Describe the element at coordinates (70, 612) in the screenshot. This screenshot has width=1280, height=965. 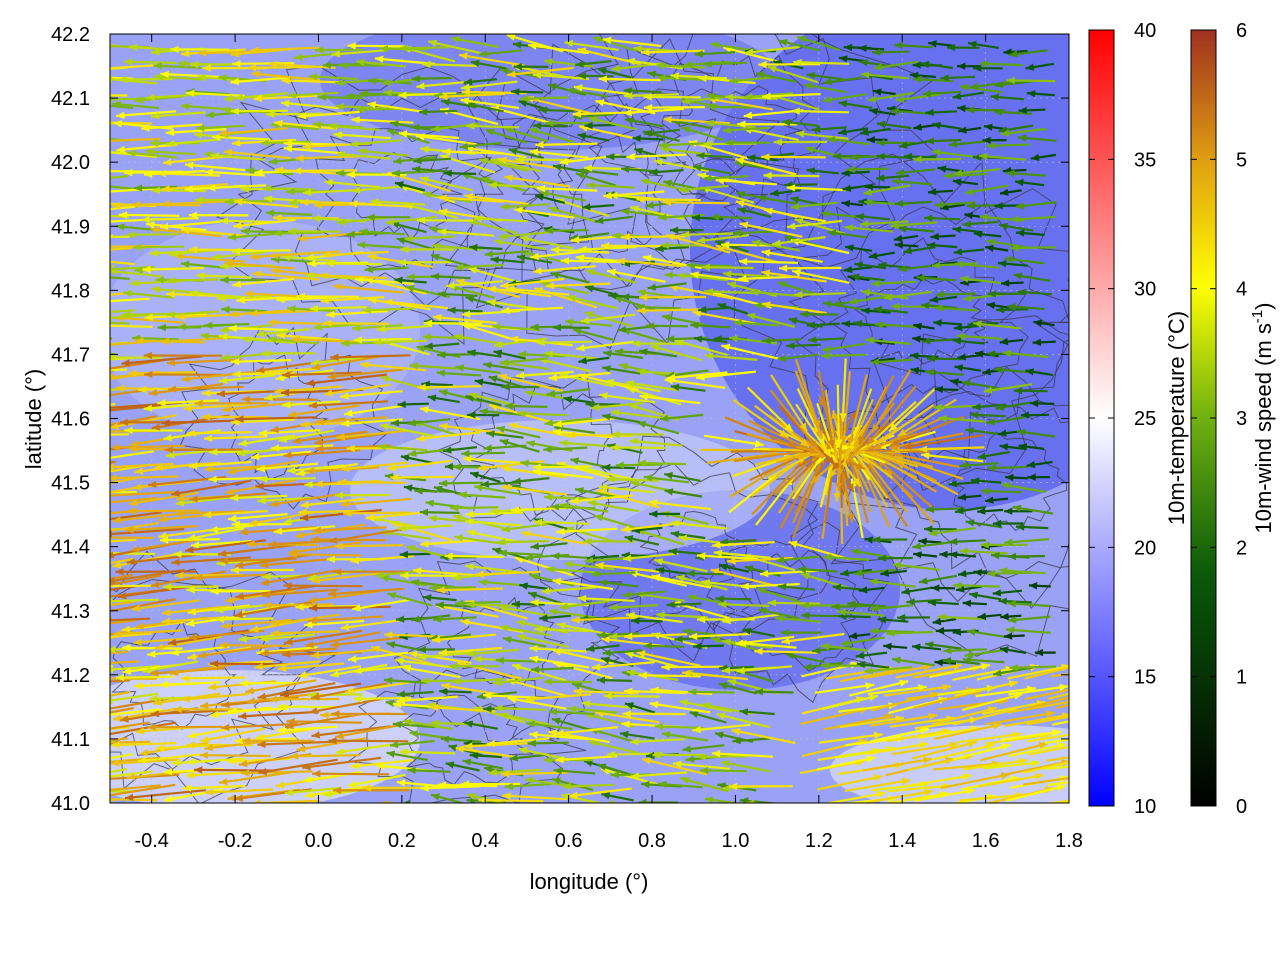
I see `y-tick-label: 41.3` at that location.